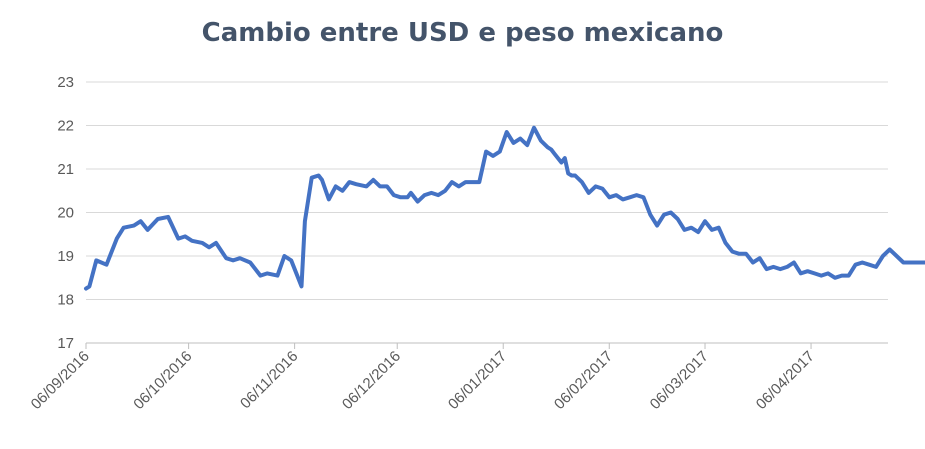 The image size is (925, 449). I want to click on y-tick-label: 23, so click(65, 82).